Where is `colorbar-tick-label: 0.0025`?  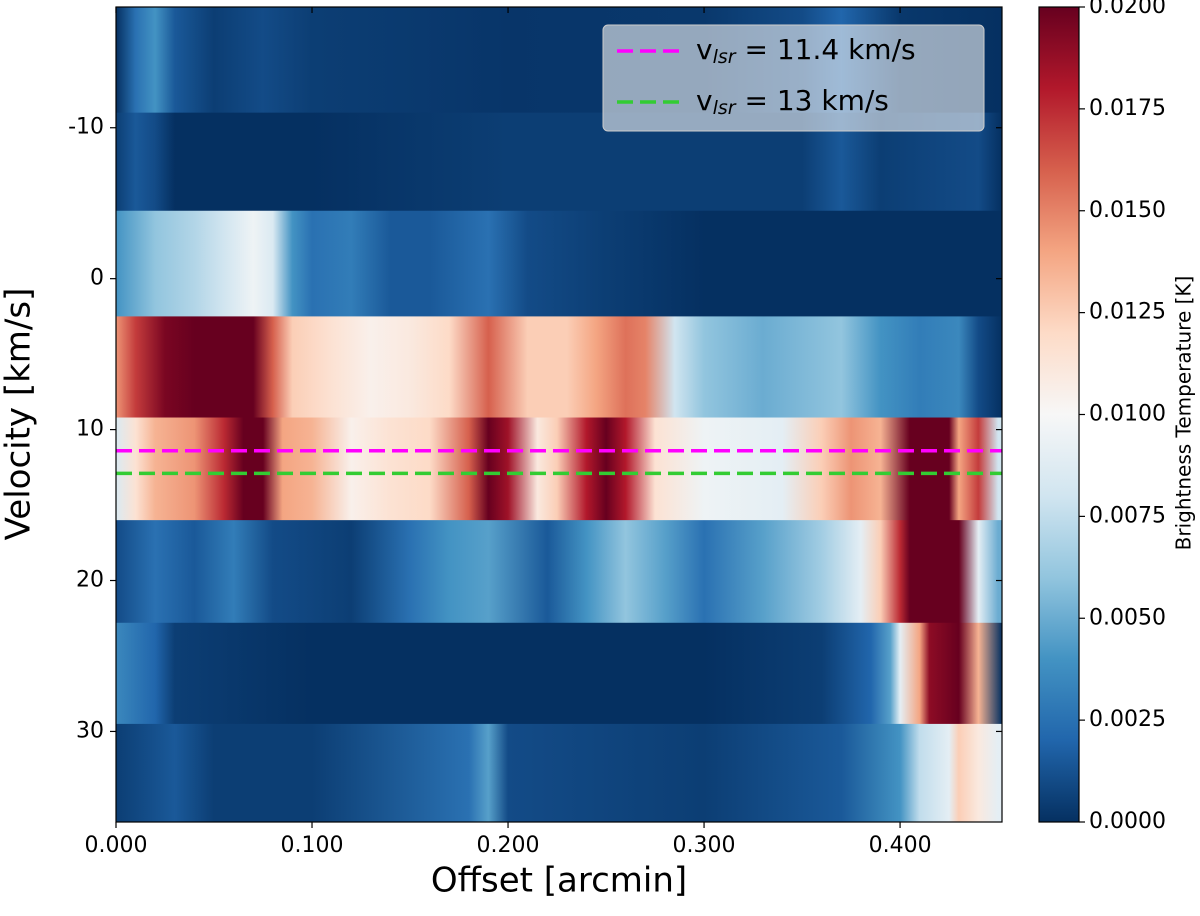
colorbar-tick-label: 0.0025 is located at coordinates (1127, 719).